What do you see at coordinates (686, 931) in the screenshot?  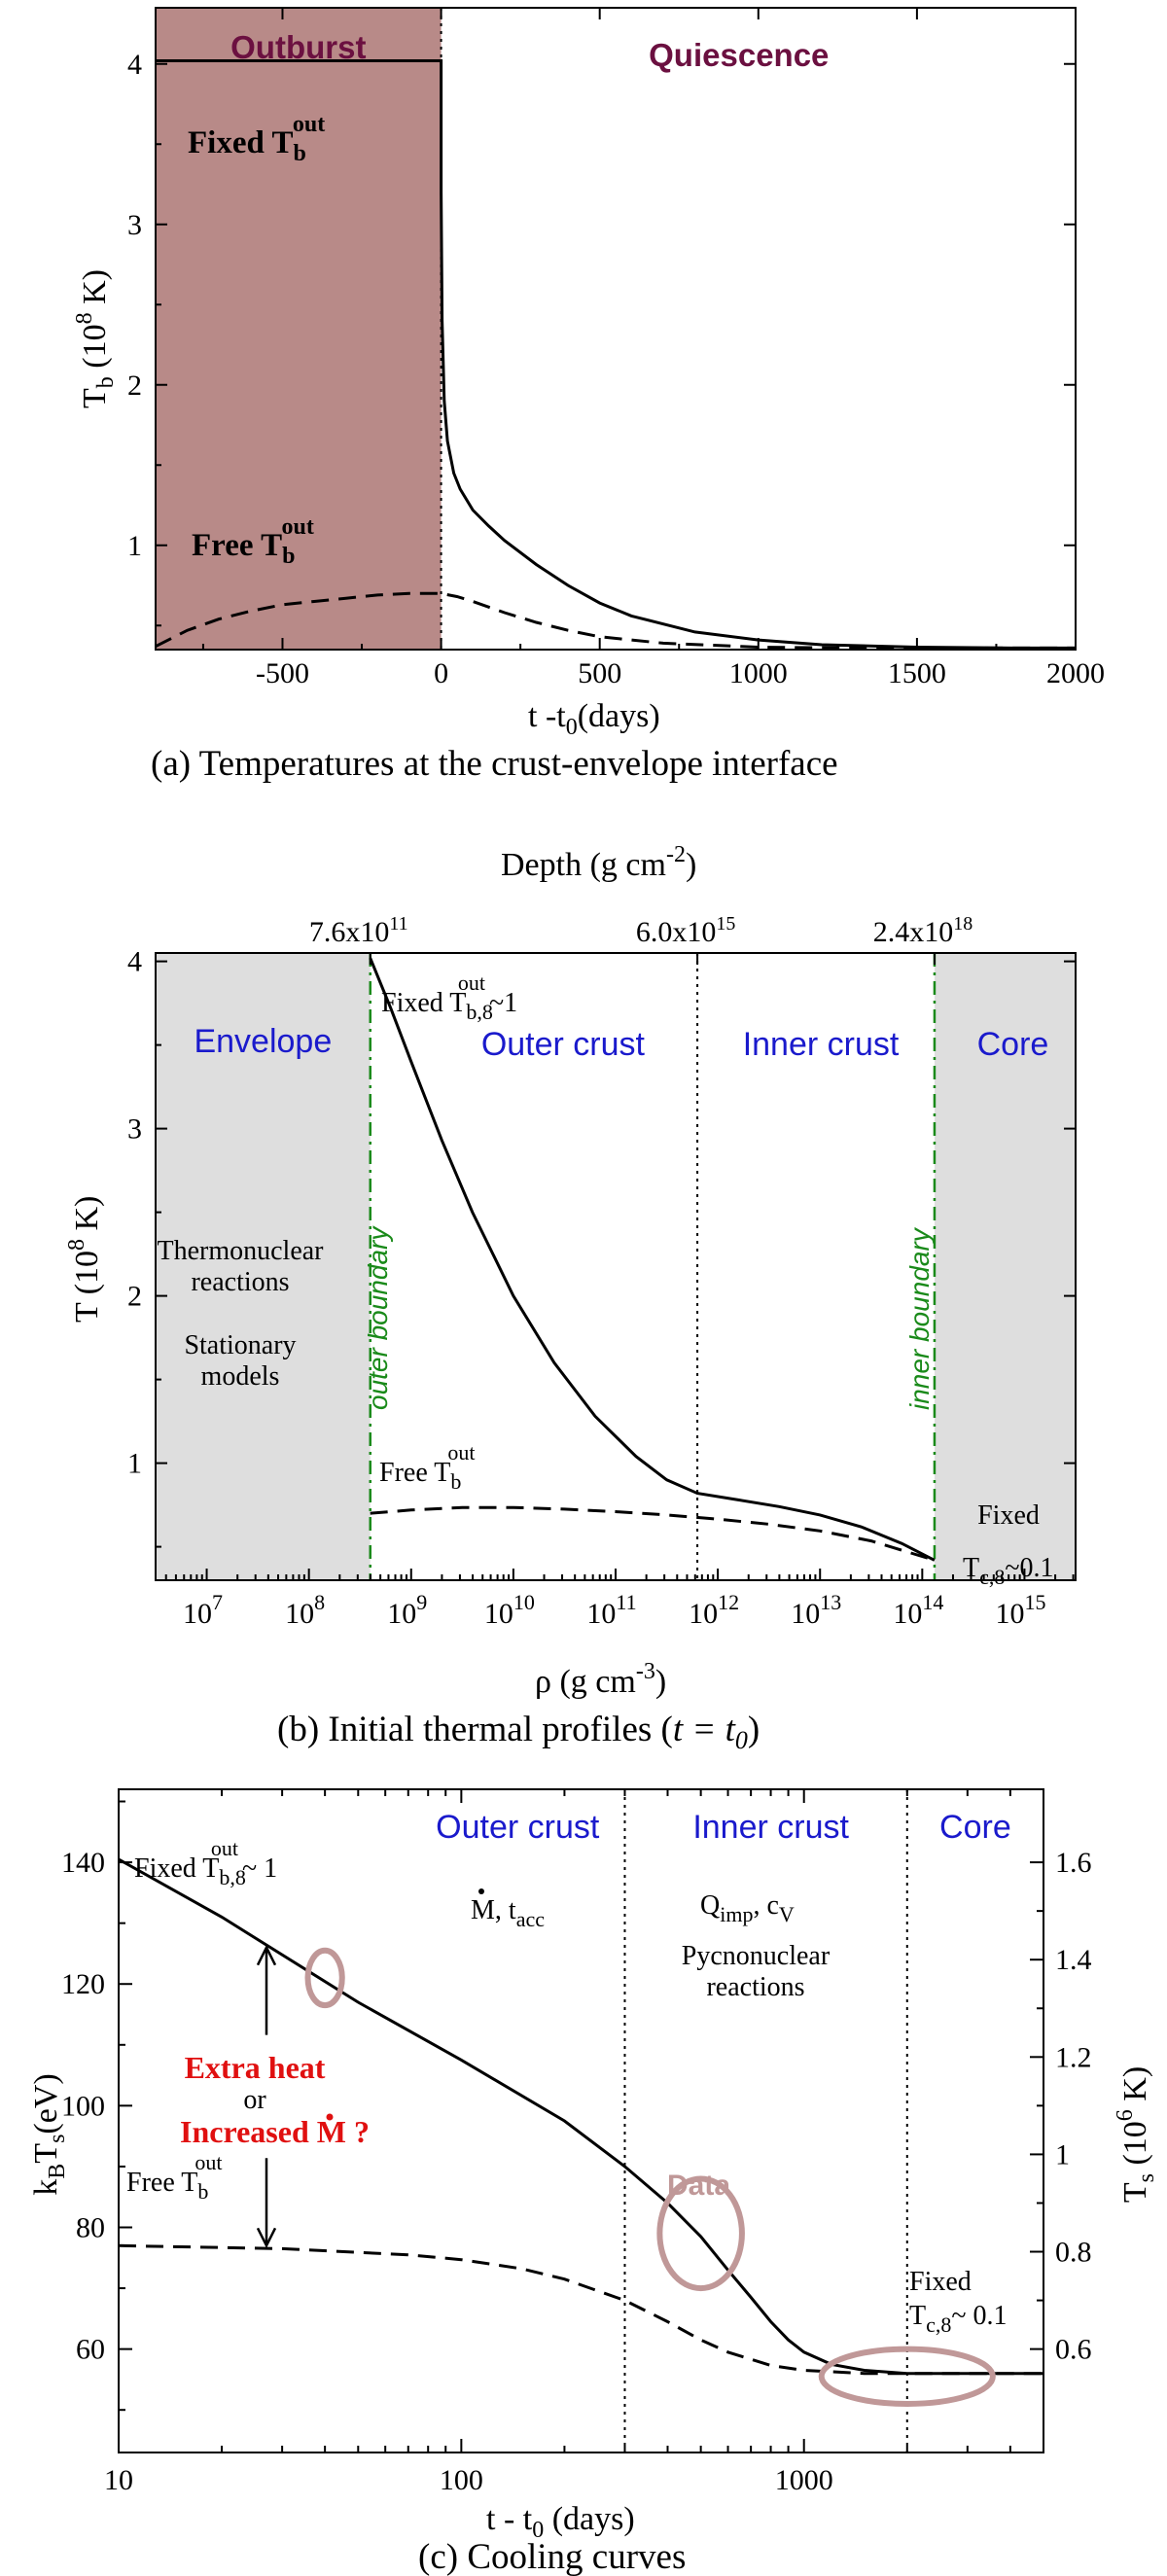 I see `top-tick-label: 6.0x10¹⁵` at bounding box center [686, 931].